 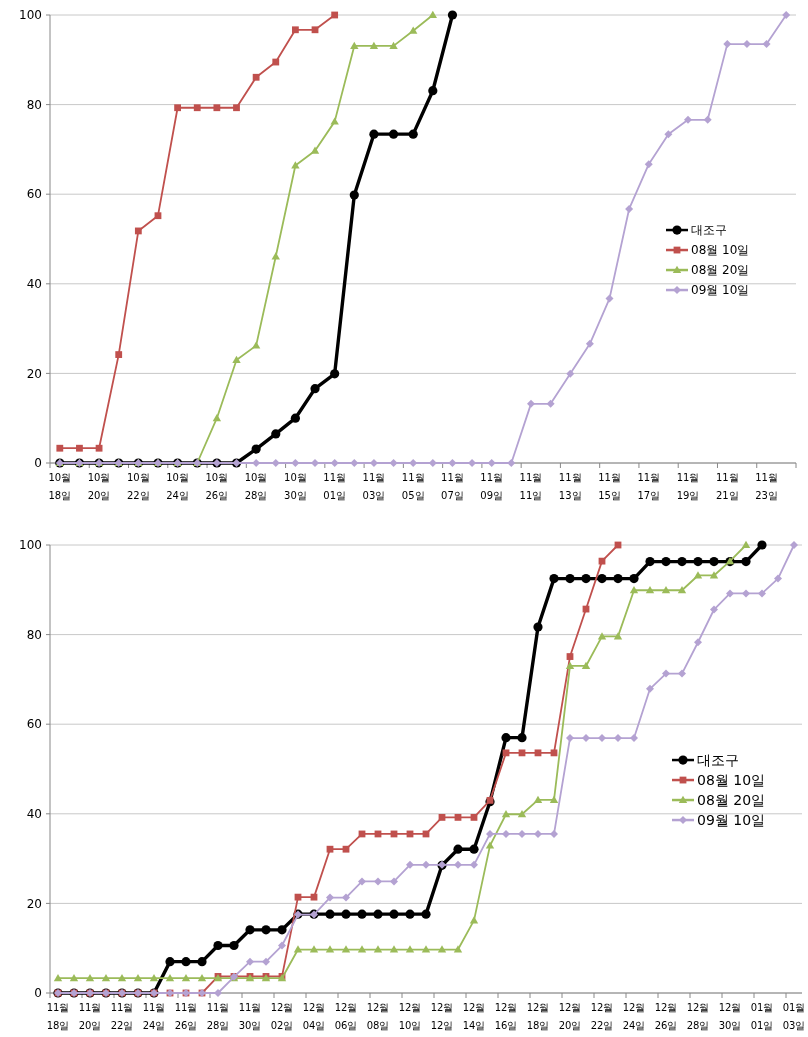 What do you see at coordinates (492, 486) in the screenshot?
I see `x-tick-label: 11월 09일` at bounding box center [492, 486].